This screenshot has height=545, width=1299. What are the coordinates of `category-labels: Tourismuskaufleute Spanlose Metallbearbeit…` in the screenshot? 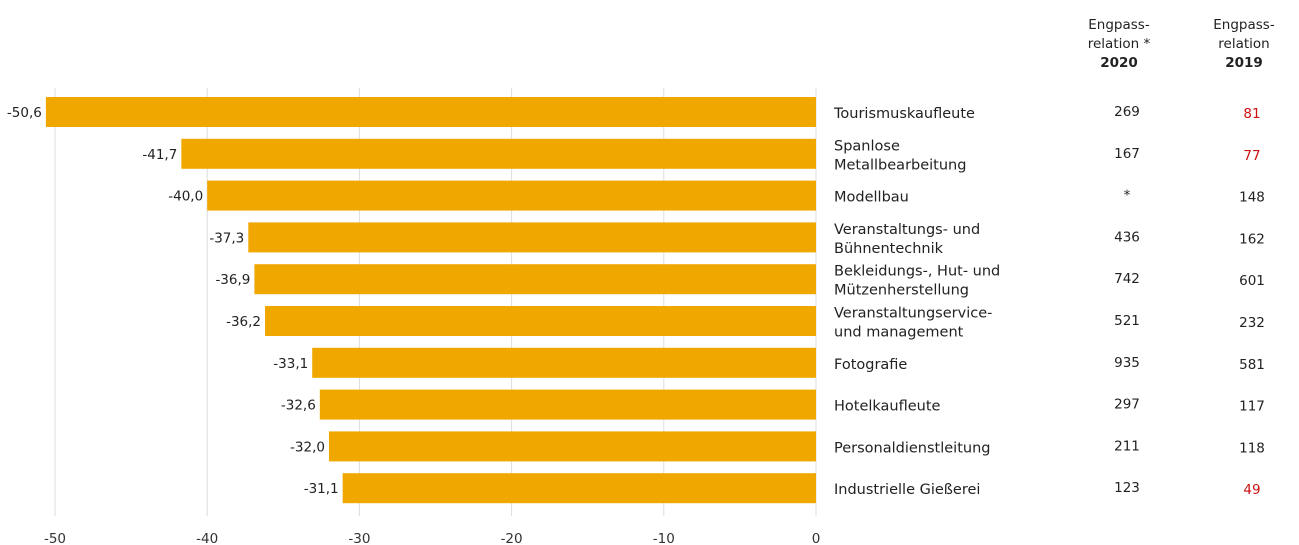 It's located at (916, 302).